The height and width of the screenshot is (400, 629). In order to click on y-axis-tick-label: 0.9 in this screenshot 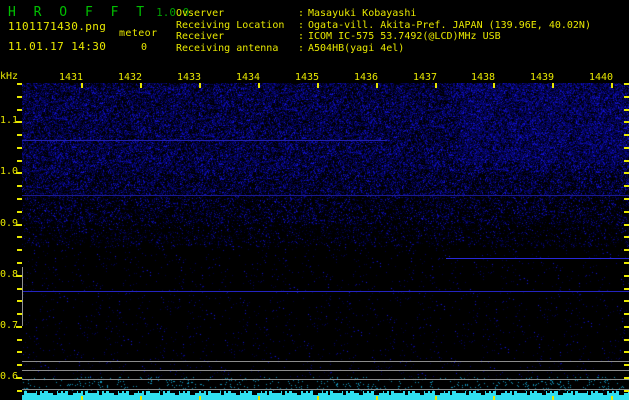, I will do `click(9, 223)`.